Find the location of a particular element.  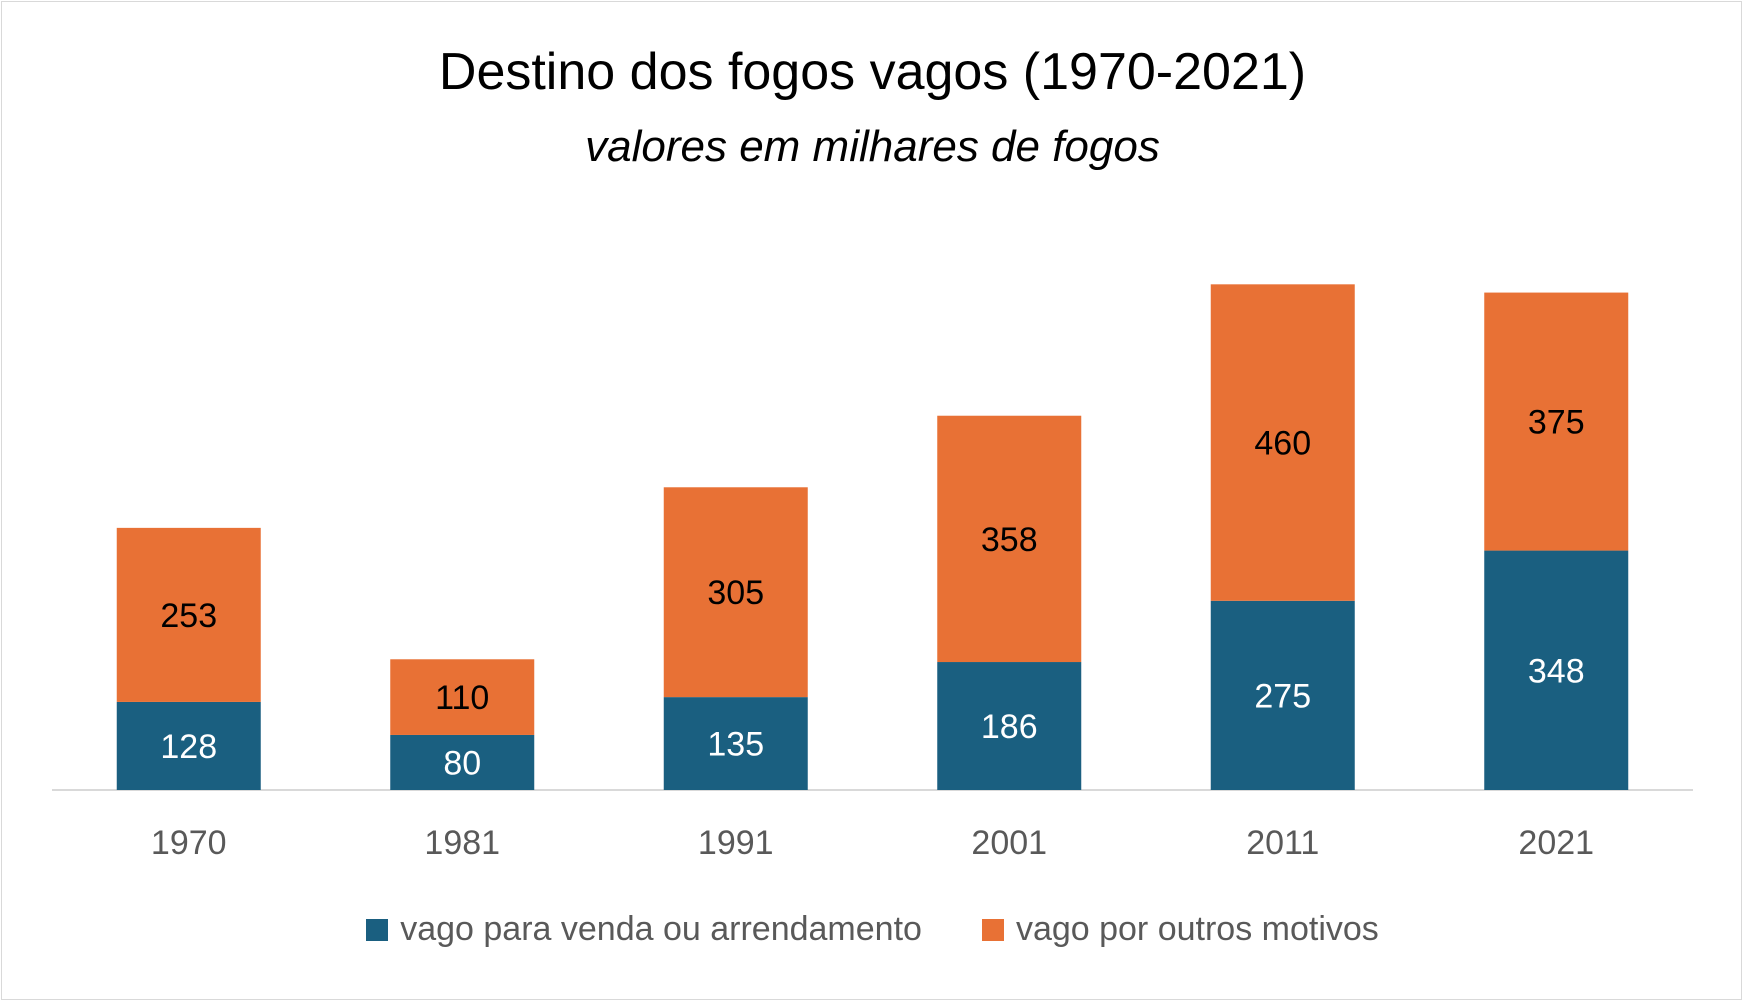

legend-label-outros: vago por outros motivos is located at coordinates (1197, 929).